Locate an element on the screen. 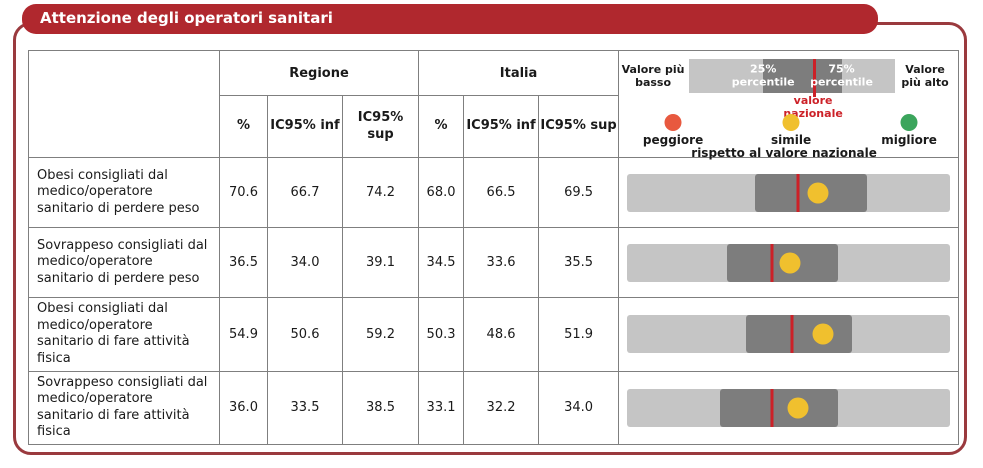 This screenshot has height=468, width=983. col-regione-pct: % is located at coordinates (243, 126).